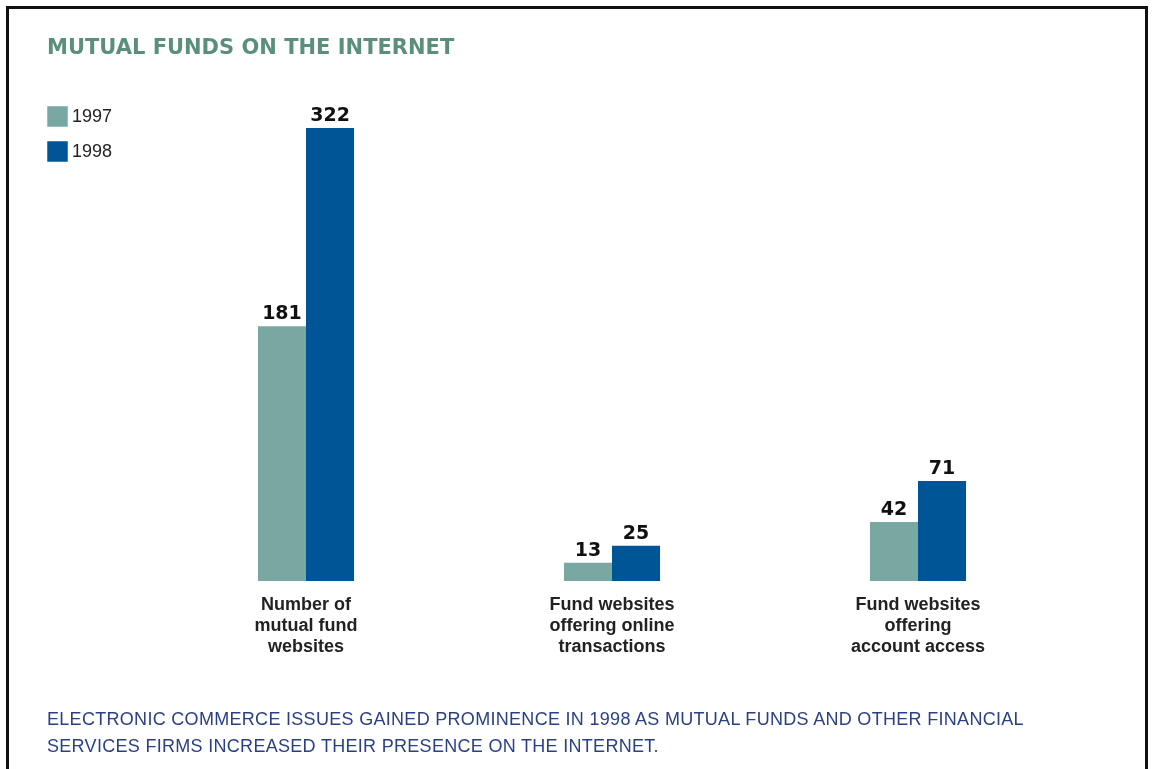  What do you see at coordinates (942, 467) in the screenshot?
I see `data-label: 71` at bounding box center [942, 467].